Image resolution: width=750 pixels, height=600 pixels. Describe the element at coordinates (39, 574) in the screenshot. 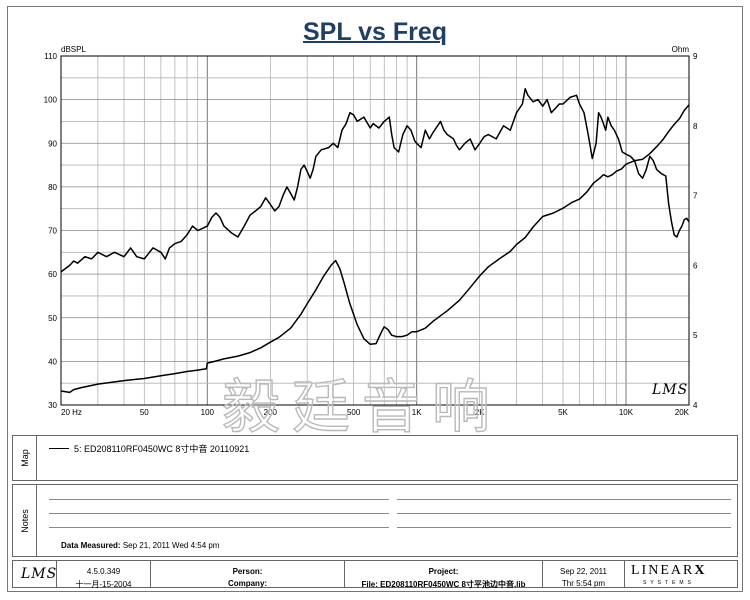

I see `lms-logo: LMS` at that location.